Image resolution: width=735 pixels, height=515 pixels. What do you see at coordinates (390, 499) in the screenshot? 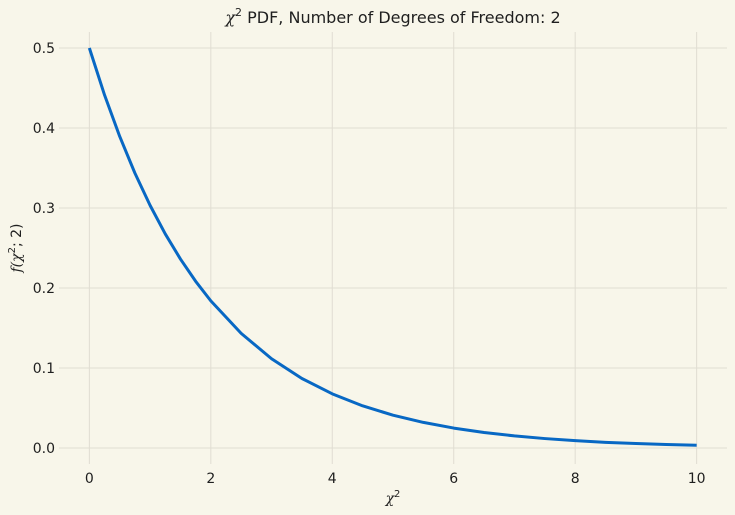
I see `x-axis-label-chi: χ` at bounding box center [390, 499].